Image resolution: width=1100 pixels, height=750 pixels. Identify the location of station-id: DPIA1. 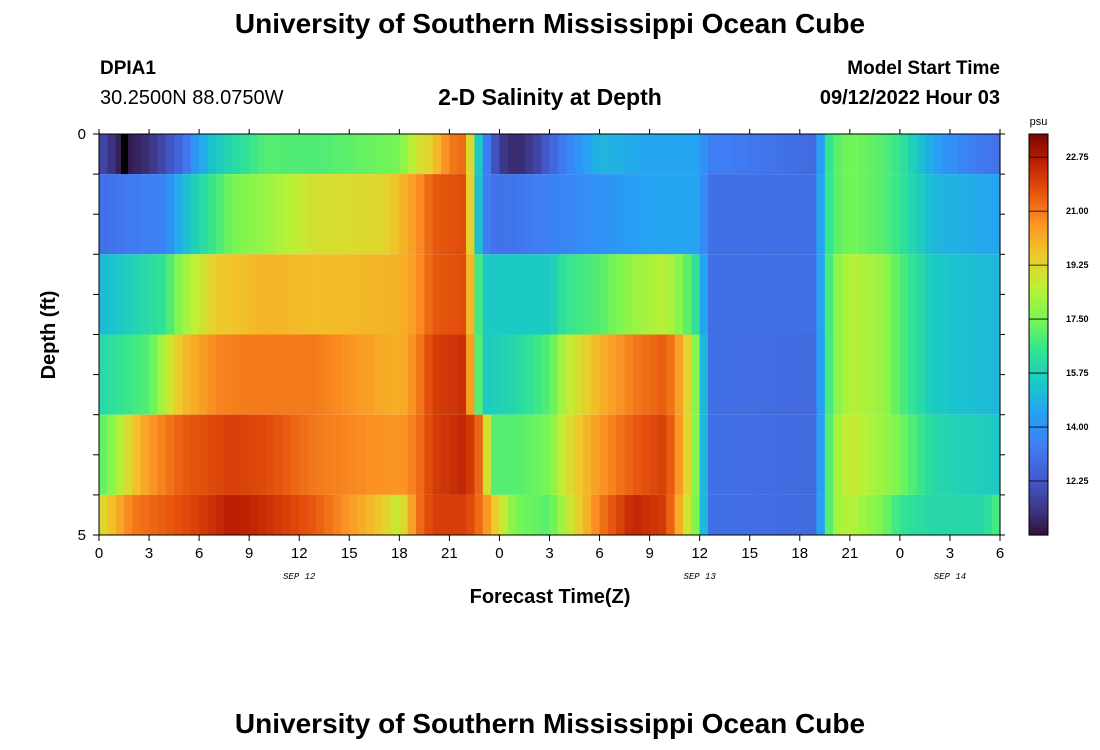
(128, 68).